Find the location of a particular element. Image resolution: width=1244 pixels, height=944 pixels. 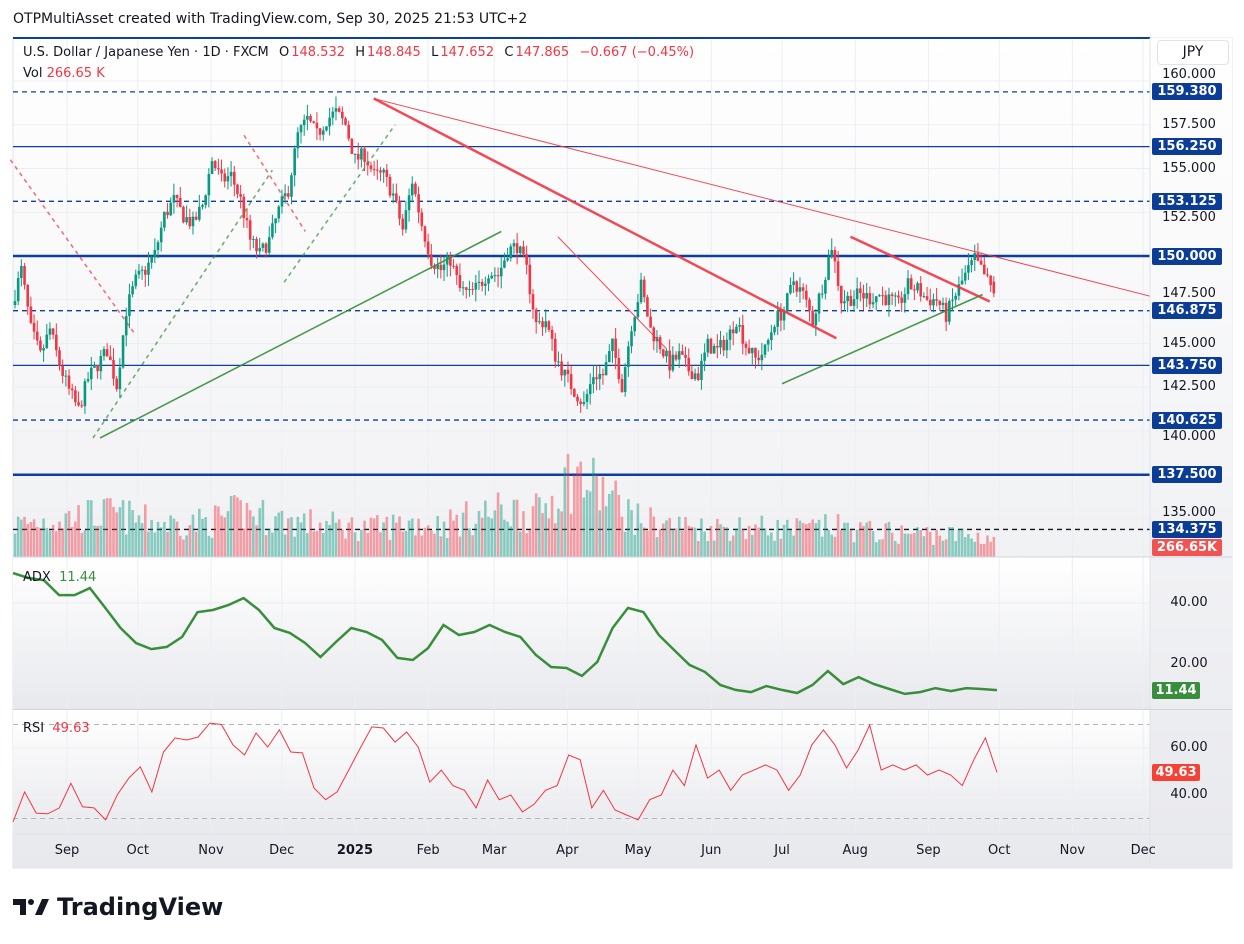

rsi-value: 49.63 is located at coordinates (71, 728).